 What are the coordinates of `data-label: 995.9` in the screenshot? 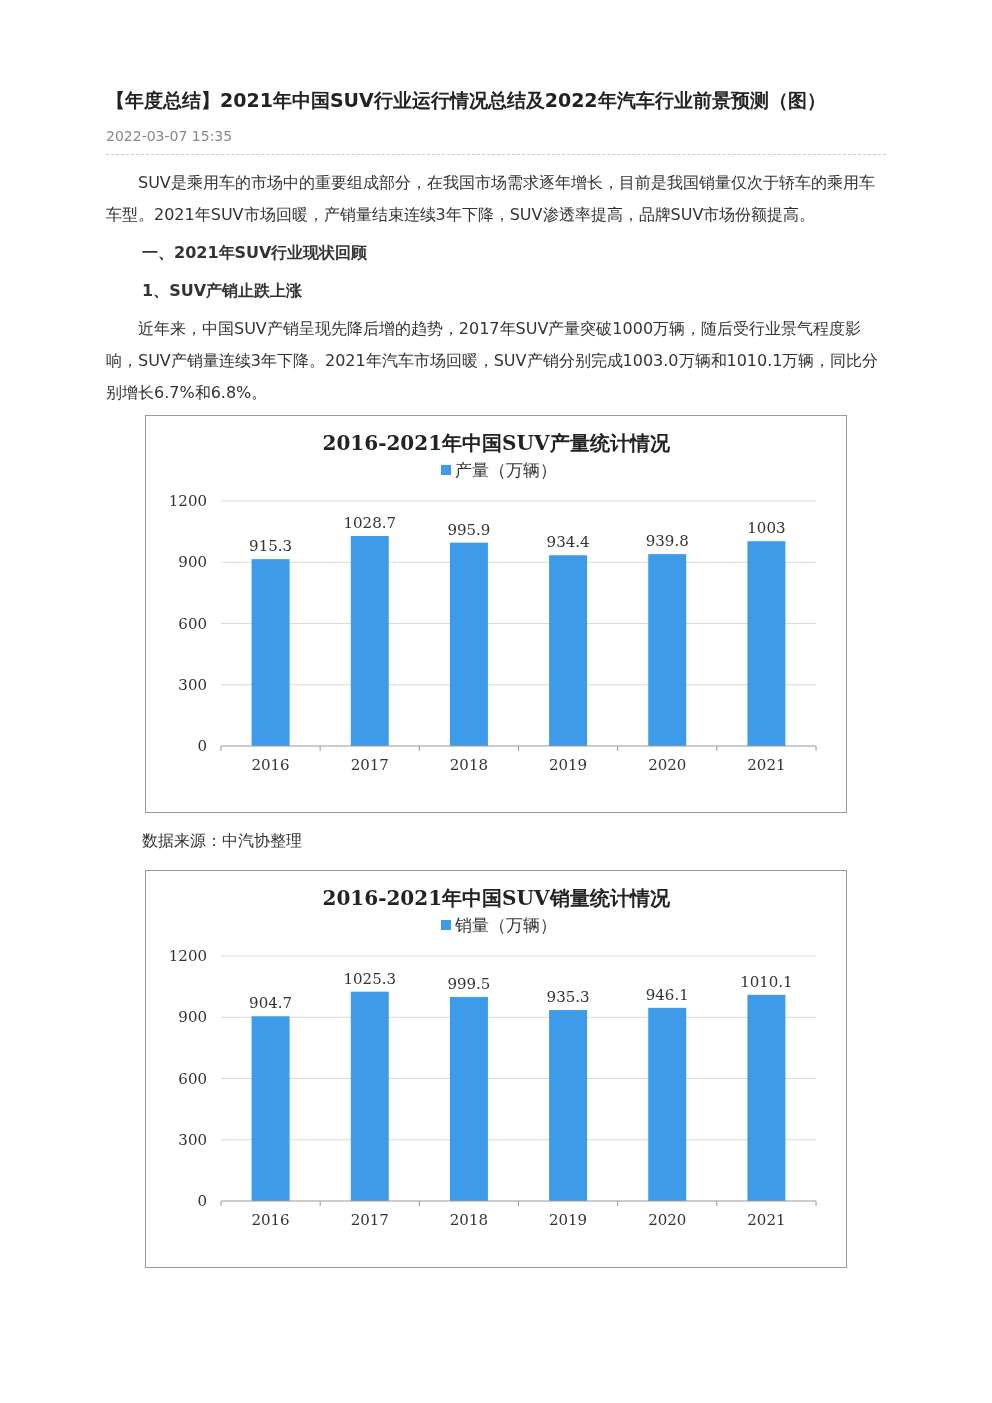 It's located at (469, 529).